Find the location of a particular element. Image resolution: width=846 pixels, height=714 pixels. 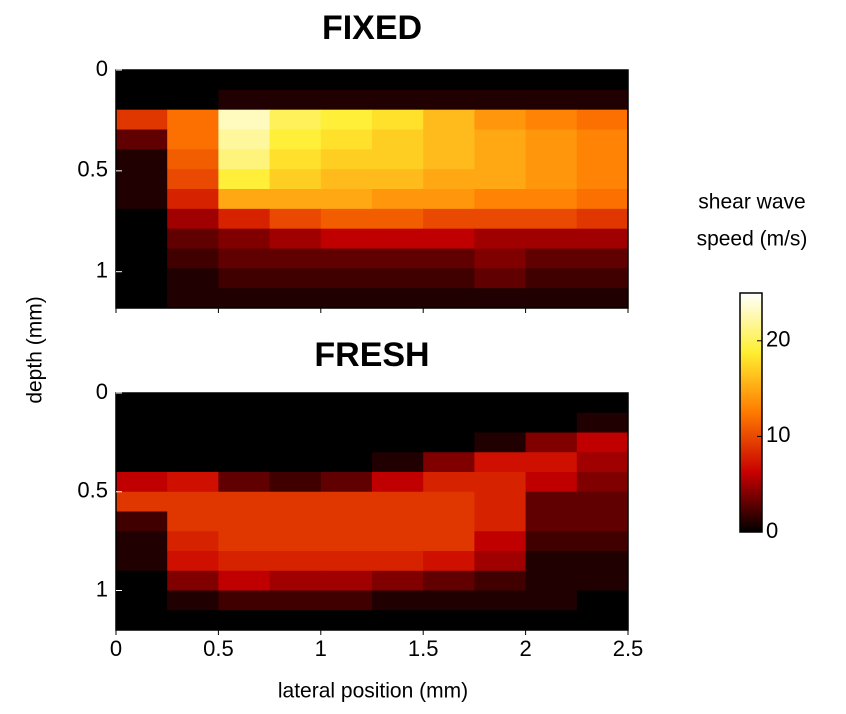

x-tick-label: 2.5 is located at coordinates (628, 648).